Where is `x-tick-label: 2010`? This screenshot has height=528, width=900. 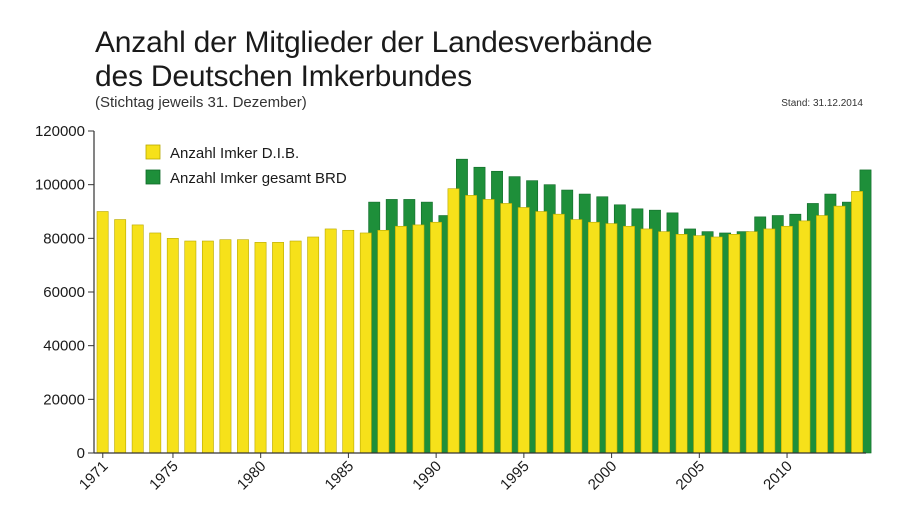 x-tick-label: 2010 is located at coordinates (778, 476).